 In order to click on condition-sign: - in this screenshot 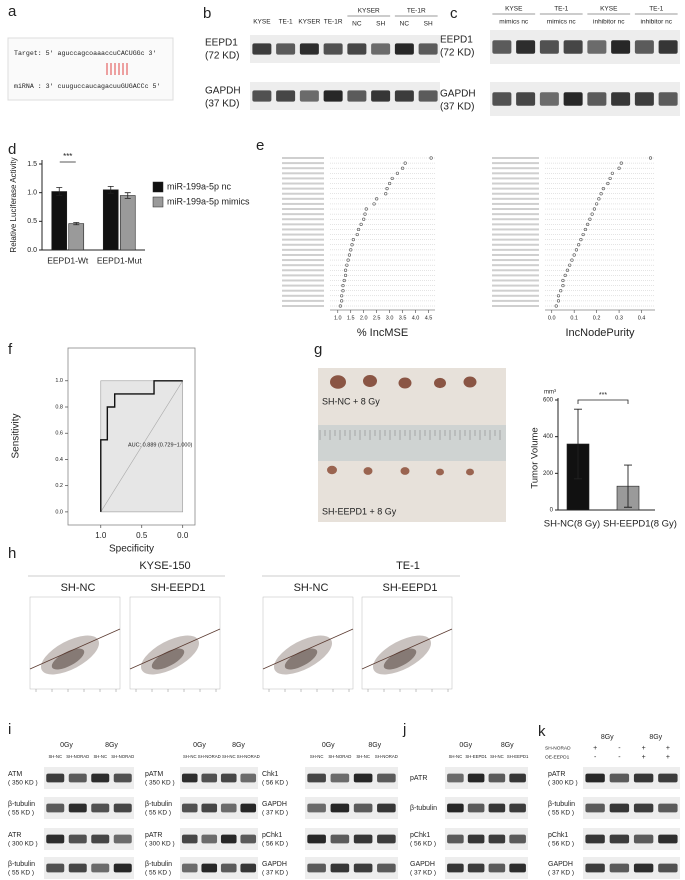, I will do `click(595, 757)`.